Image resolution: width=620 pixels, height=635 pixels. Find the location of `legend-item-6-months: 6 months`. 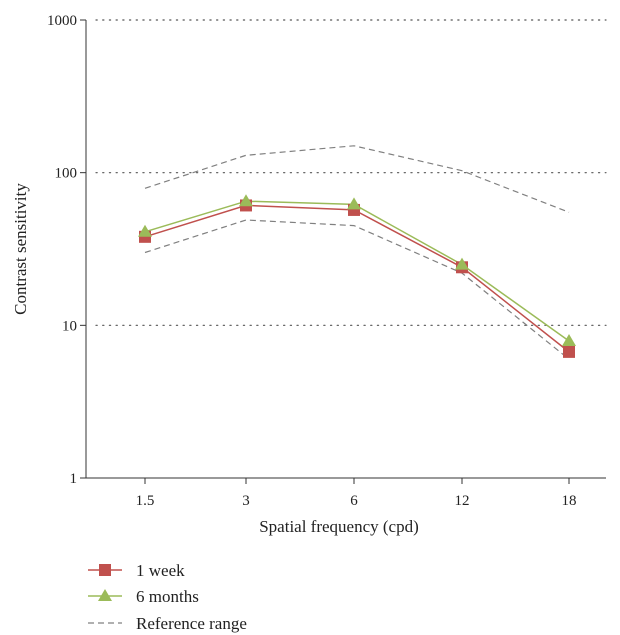

legend-item-6-months: 6 months is located at coordinates (143, 596).